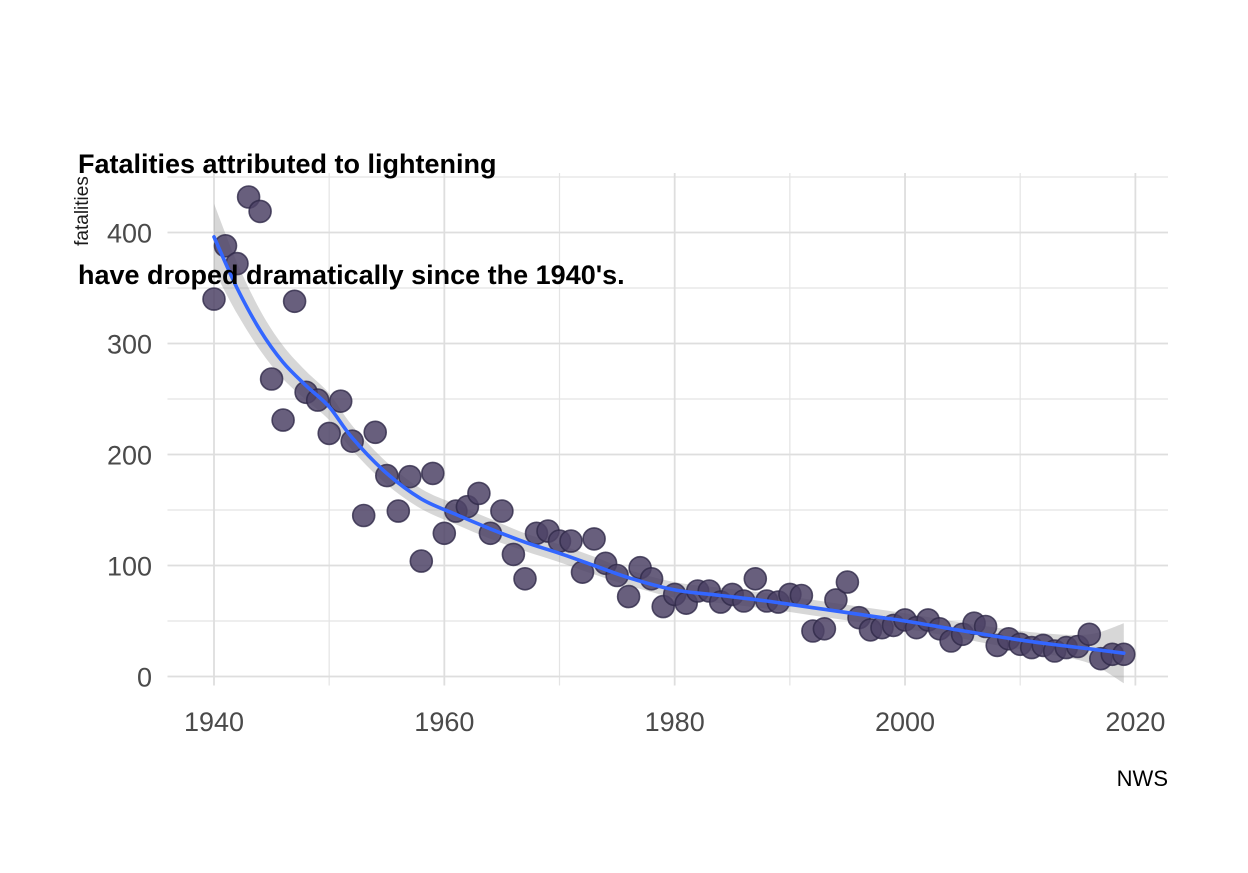 This screenshot has width=1248, height=873. What do you see at coordinates (129, 567) in the screenshot?
I see `y-tick-label: 100` at bounding box center [129, 567].